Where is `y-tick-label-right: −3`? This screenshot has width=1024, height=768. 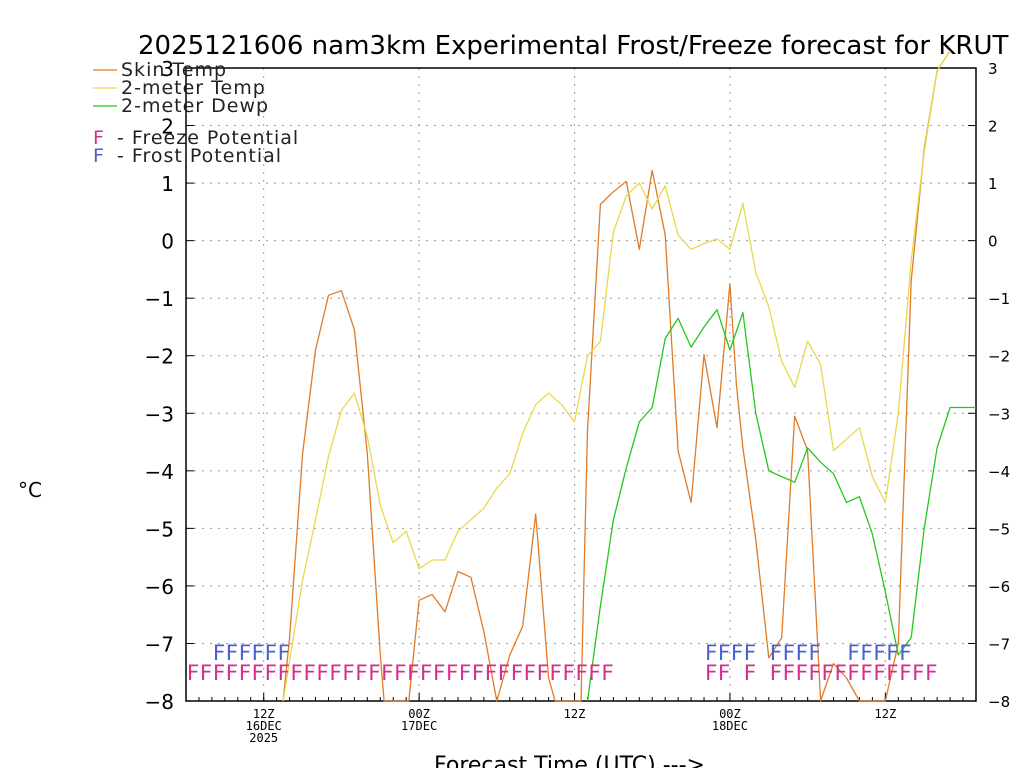
y-tick-label-right: −3 is located at coordinates (999, 414).